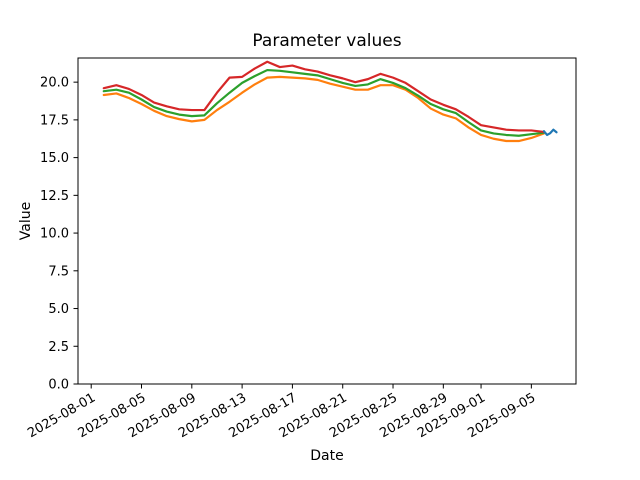 This screenshot has height=480, width=640. I want to click on y-tick-label: 20.0, so click(54, 83).